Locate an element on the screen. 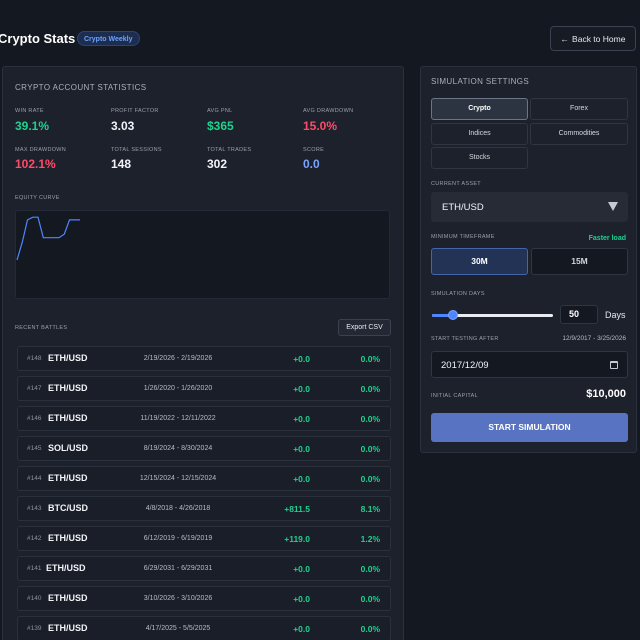 This screenshot has width=640, height=640. stat-label-win-rate: WIN RATE is located at coordinates (29, 111).